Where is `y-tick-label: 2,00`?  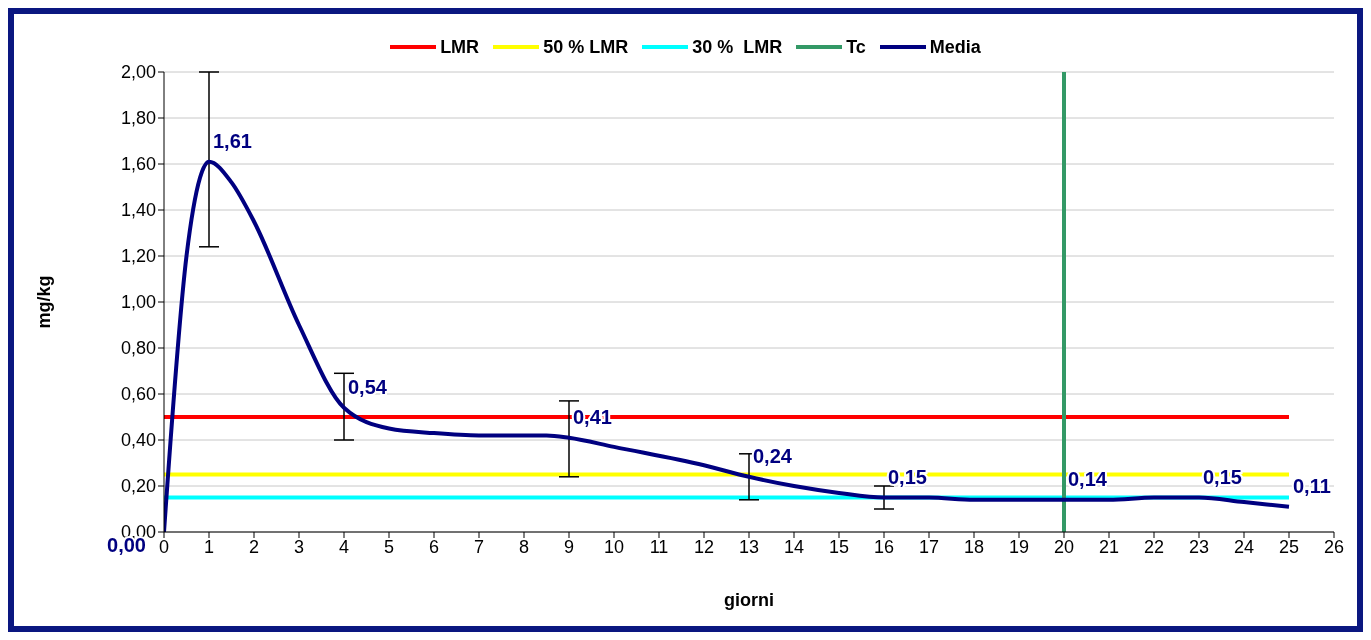
y-tick-label: 2,00 is located at coordinates (138, 72).